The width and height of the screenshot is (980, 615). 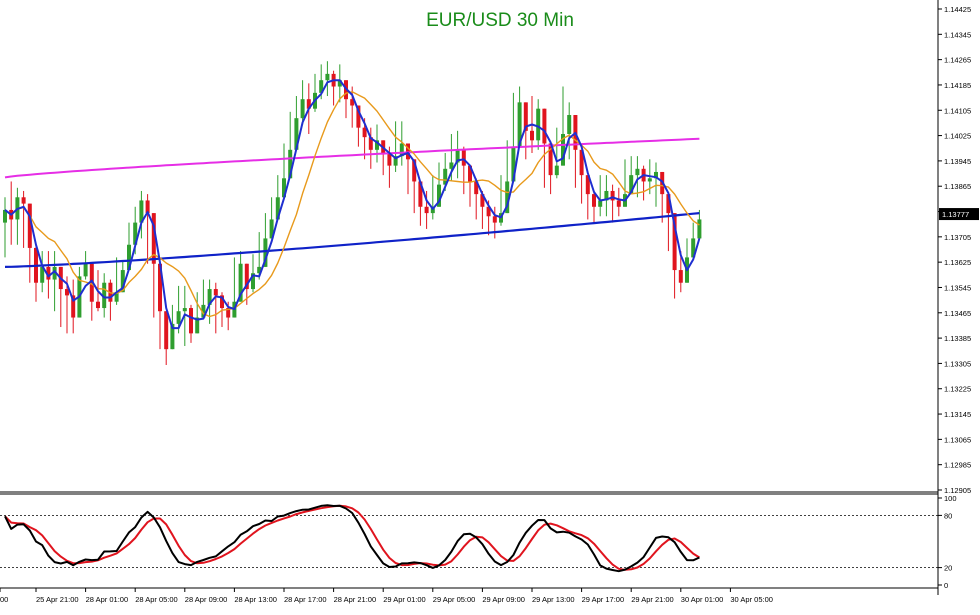 What do you see at coordinates (950, 498) in the screenshot?
I see `indicator-level-label: 100` at bounding box center [950, 498].